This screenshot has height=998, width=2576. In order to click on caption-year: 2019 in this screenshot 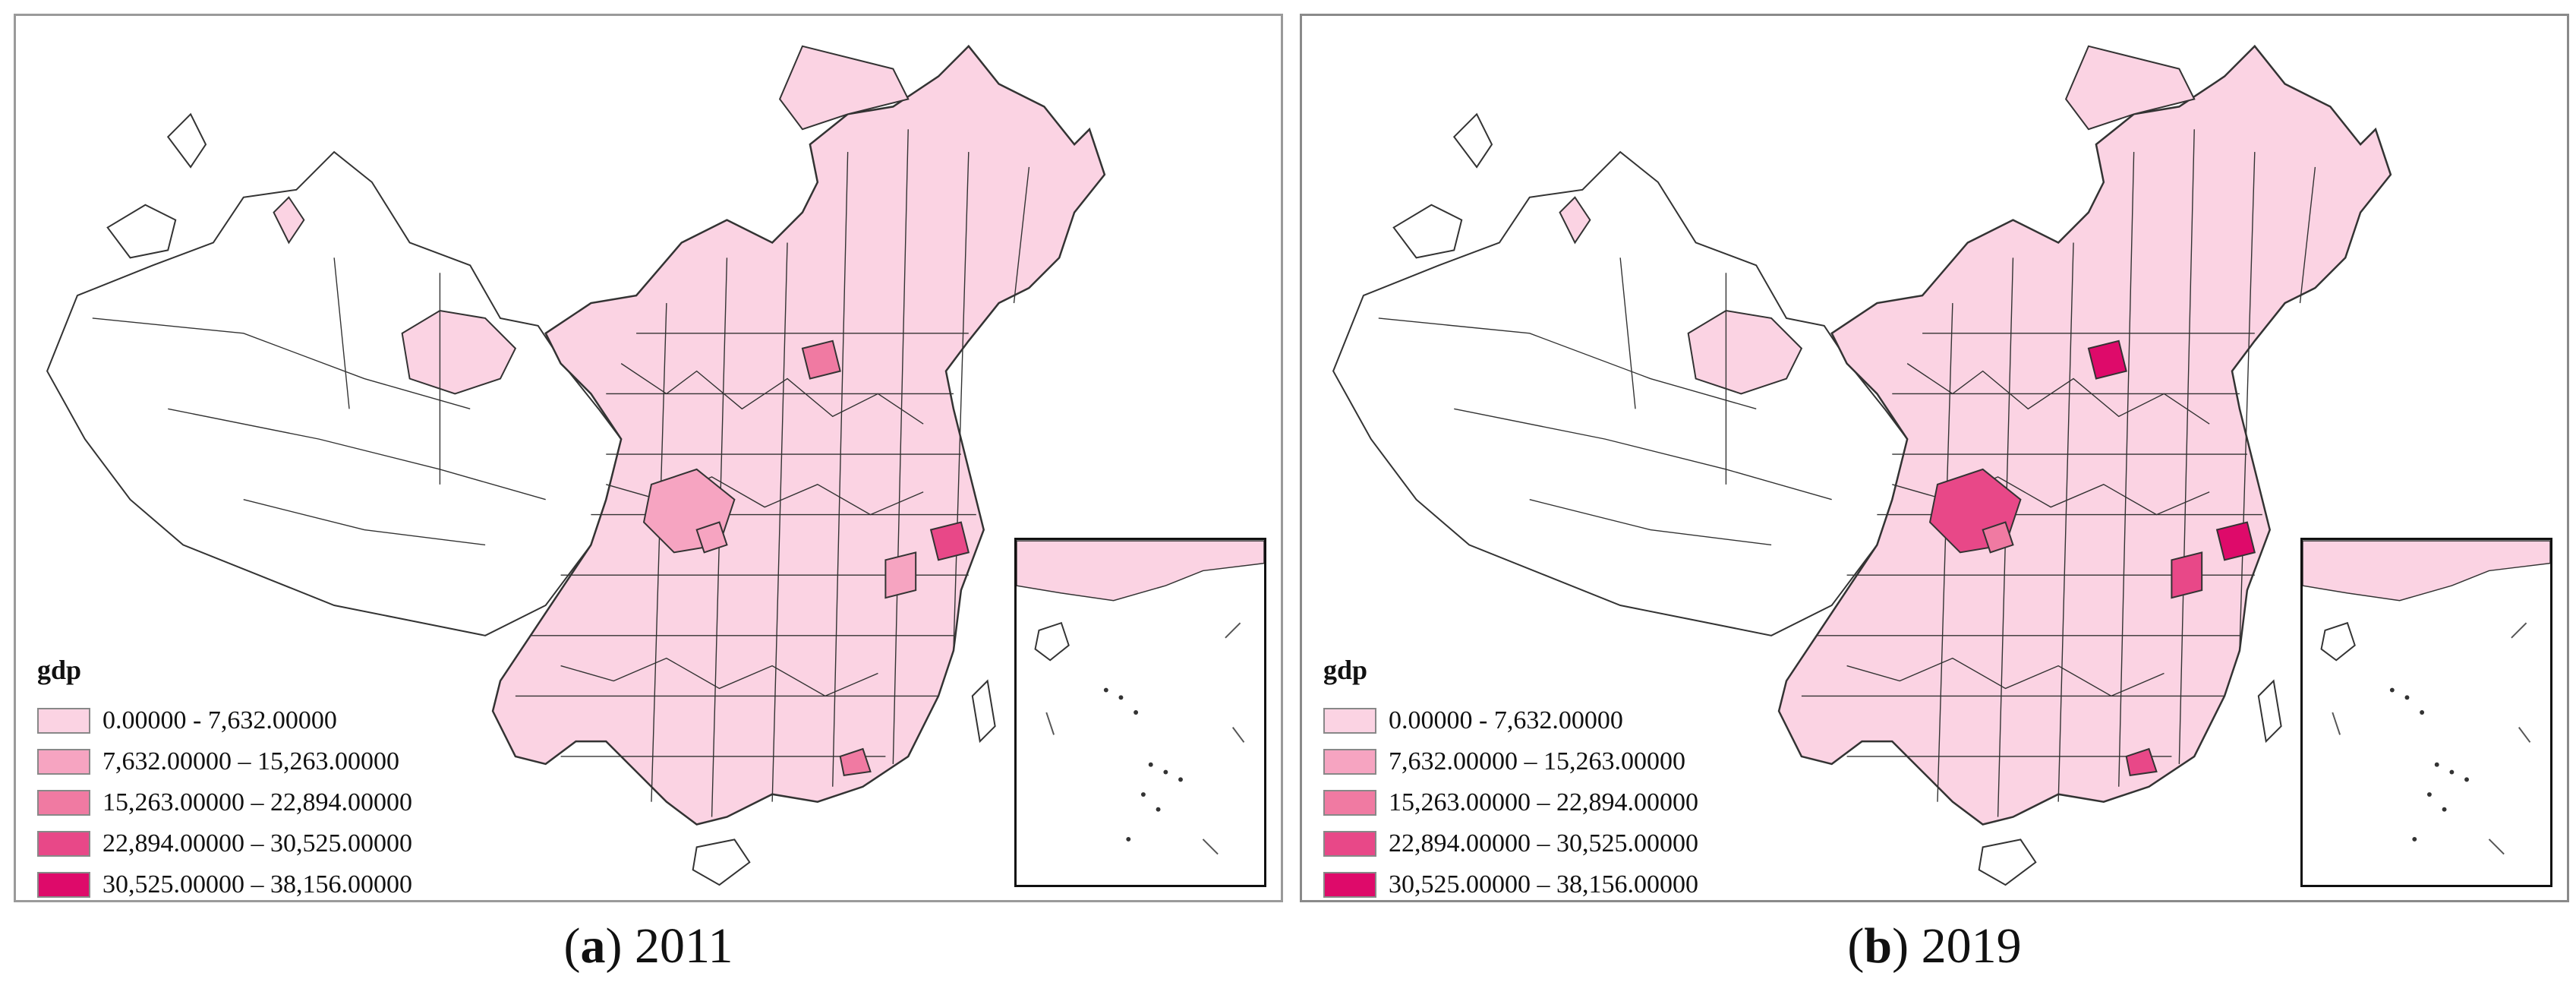, I will do `click(1971, 946)`.